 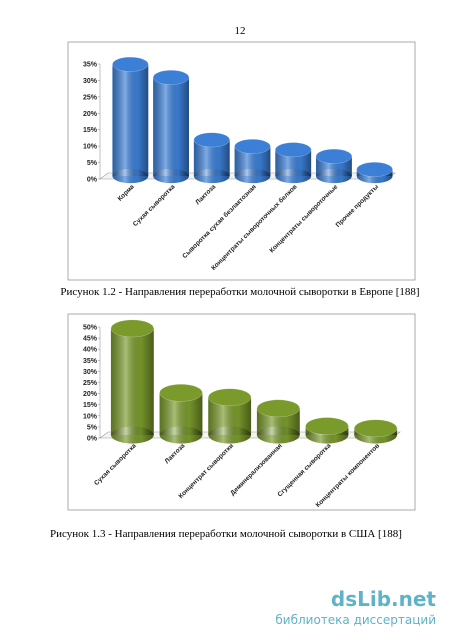 I want to click on watermark-subtitle: библиотека диссертаций, so click(x=355, y=620).